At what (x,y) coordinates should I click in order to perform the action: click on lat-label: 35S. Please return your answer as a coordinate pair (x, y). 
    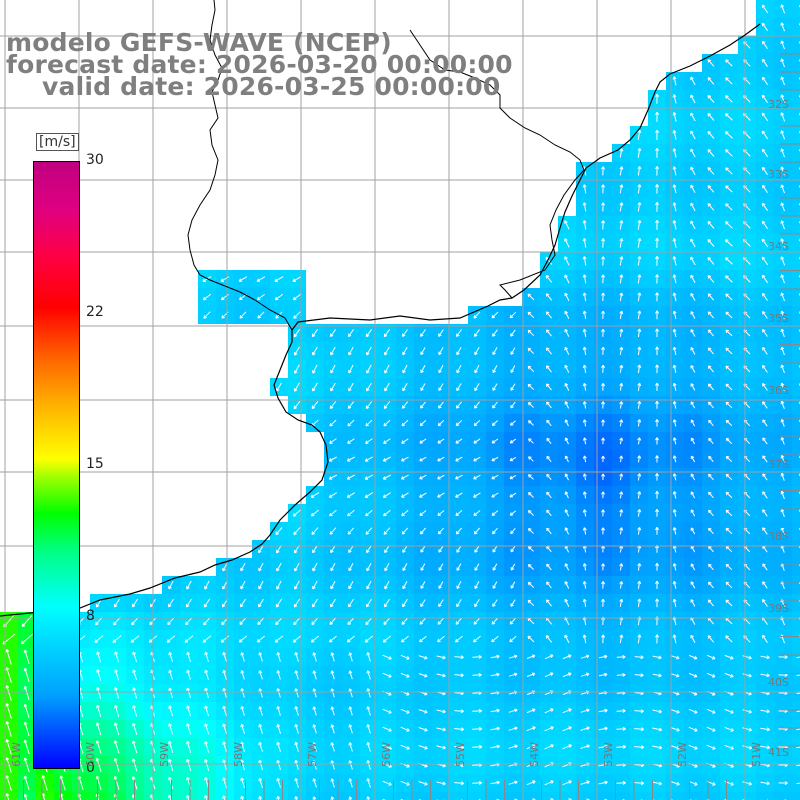
    Looking at the image, I should click on (778, 318).